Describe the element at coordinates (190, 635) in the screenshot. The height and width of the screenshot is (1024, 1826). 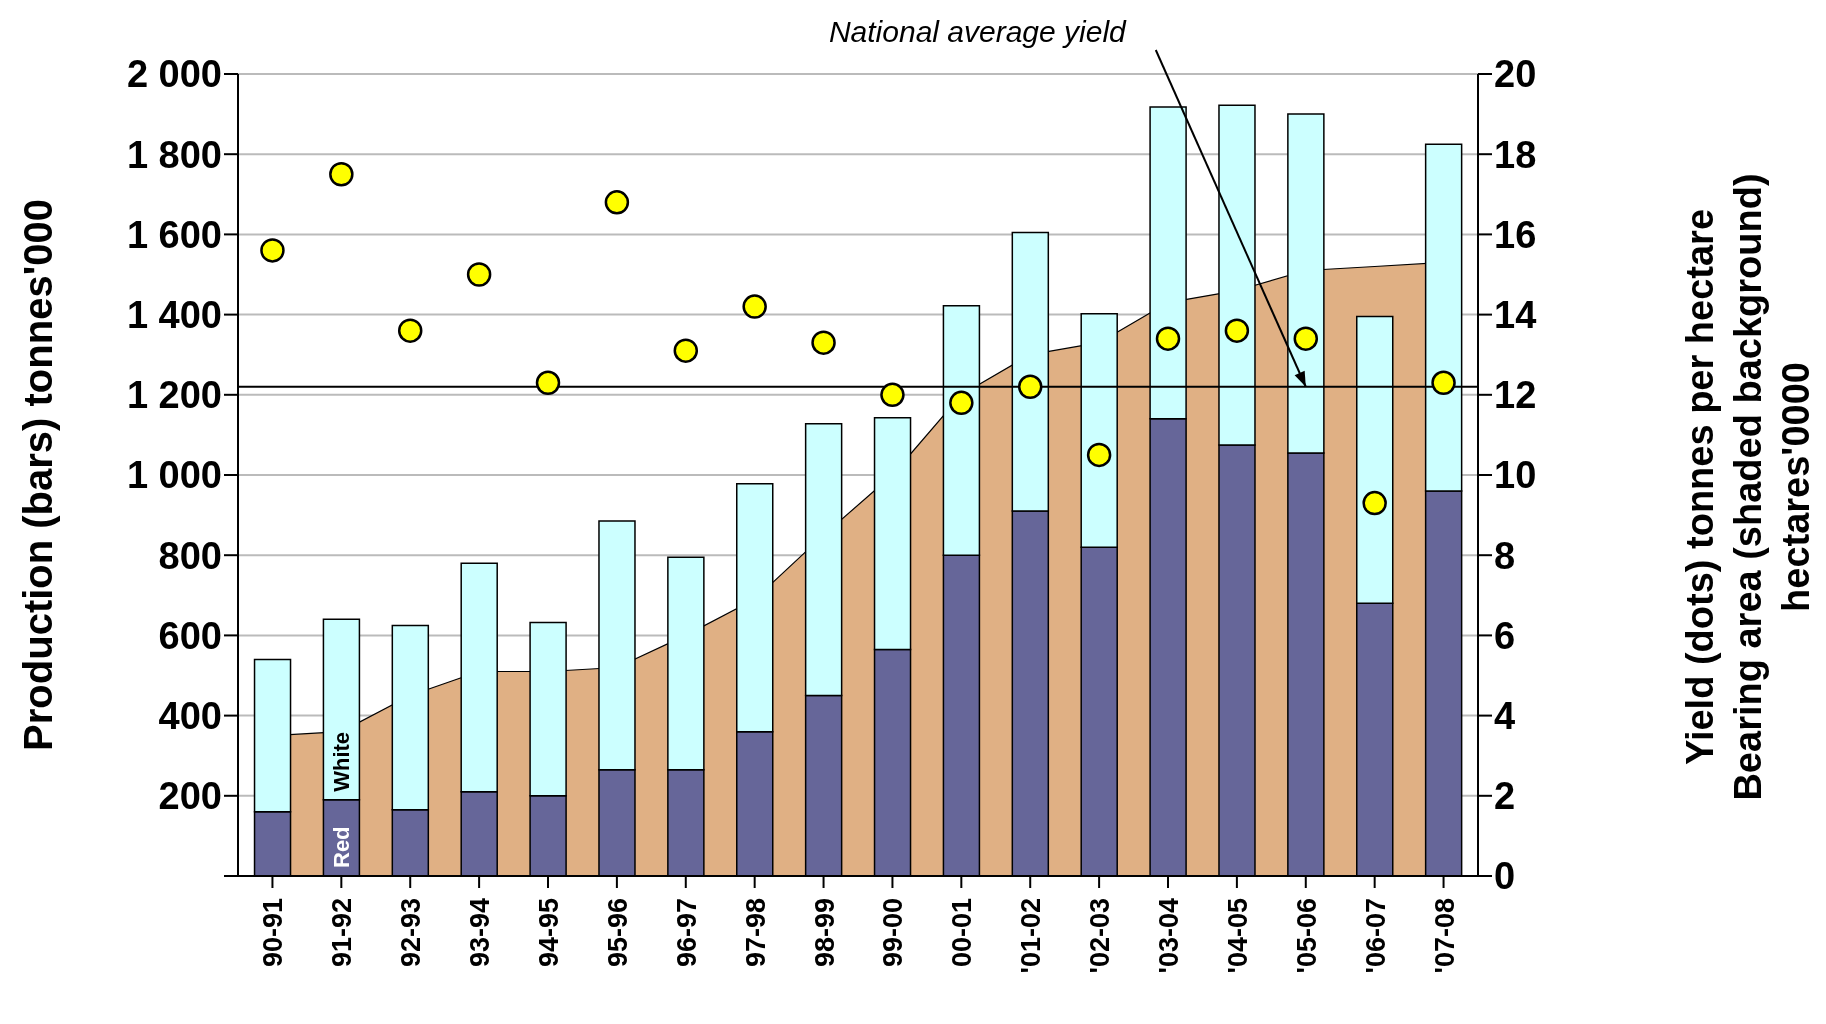
I see `y-tick-label: 600` at that location.